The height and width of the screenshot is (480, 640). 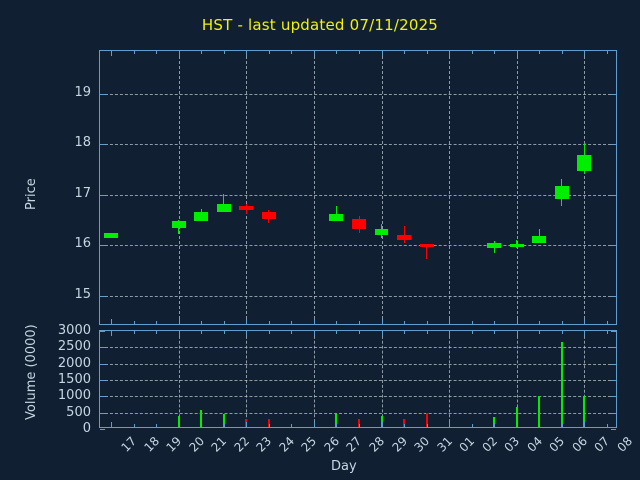 What do you see at coordinates (196, 444) in the screenshot?
I see `x-axis-label: 20` at bounding box center [196, 444].